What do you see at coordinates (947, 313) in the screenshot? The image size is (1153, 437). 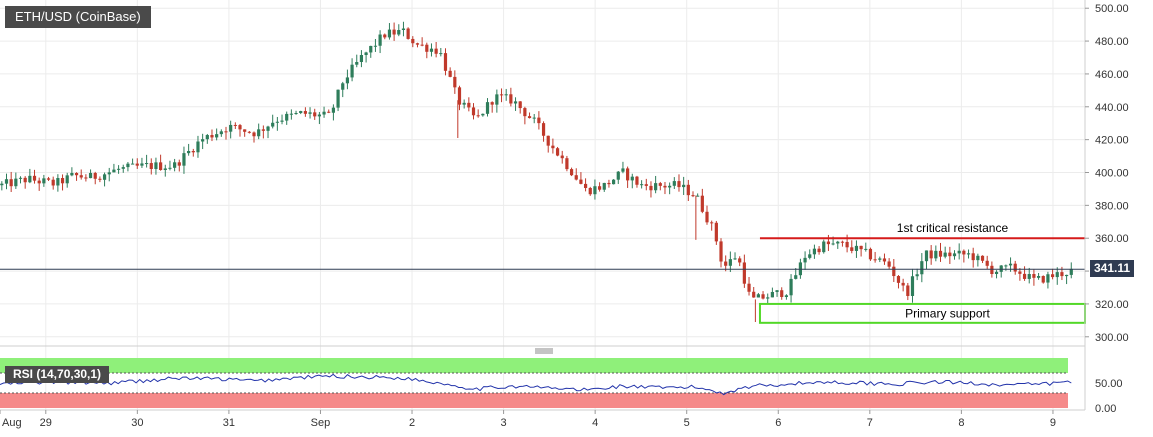 I see `support-label: Primary support` at bounding box center [947, 313].